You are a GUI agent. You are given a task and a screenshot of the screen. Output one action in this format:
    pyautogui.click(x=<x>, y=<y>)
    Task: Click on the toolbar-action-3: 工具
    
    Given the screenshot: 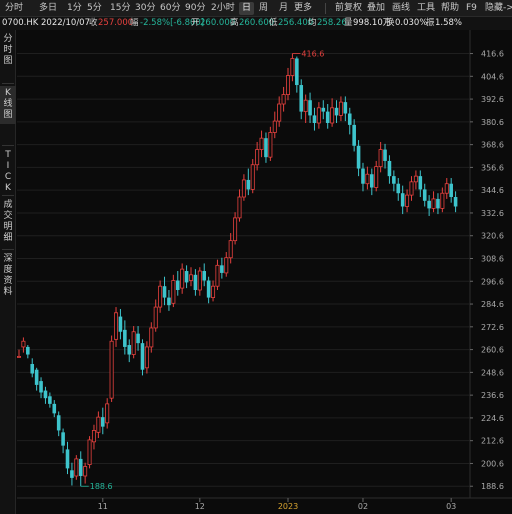 What is the action you would take?
    pyautogui.click(x=426, y=8)
    